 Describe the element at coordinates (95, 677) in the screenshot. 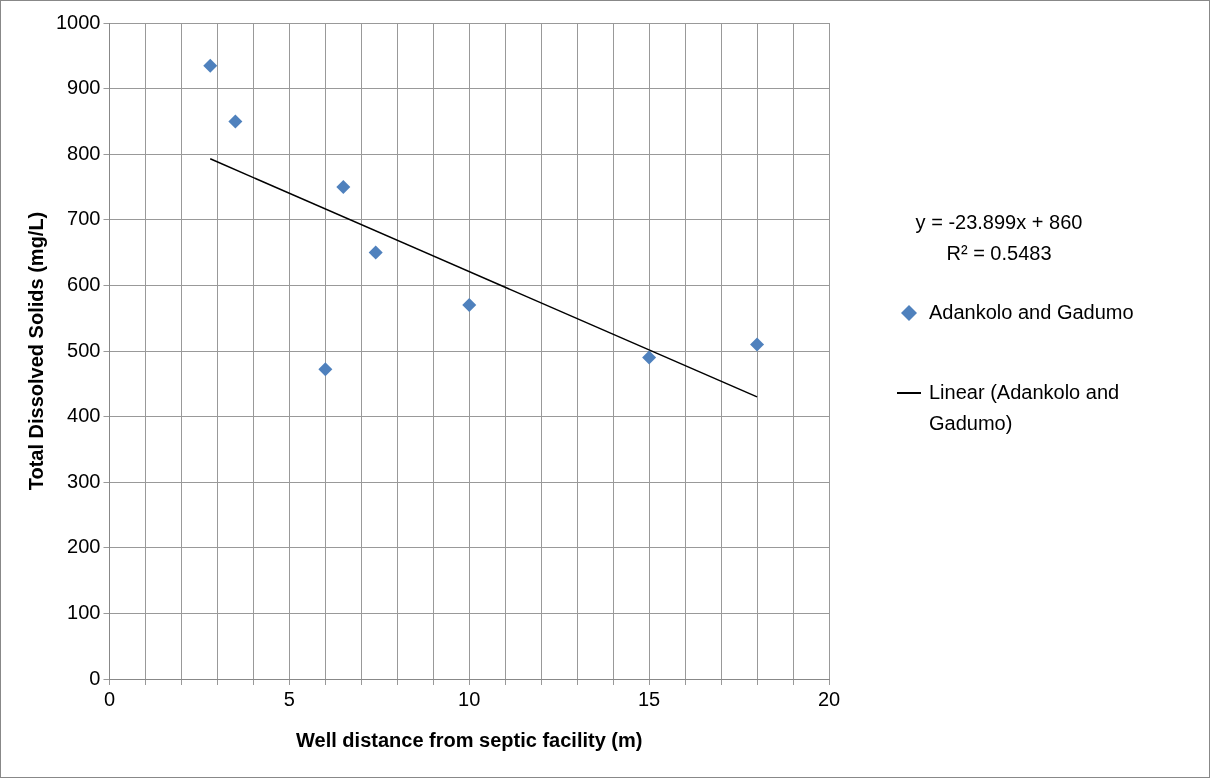

I see `y-tick-label: 0` at that location.